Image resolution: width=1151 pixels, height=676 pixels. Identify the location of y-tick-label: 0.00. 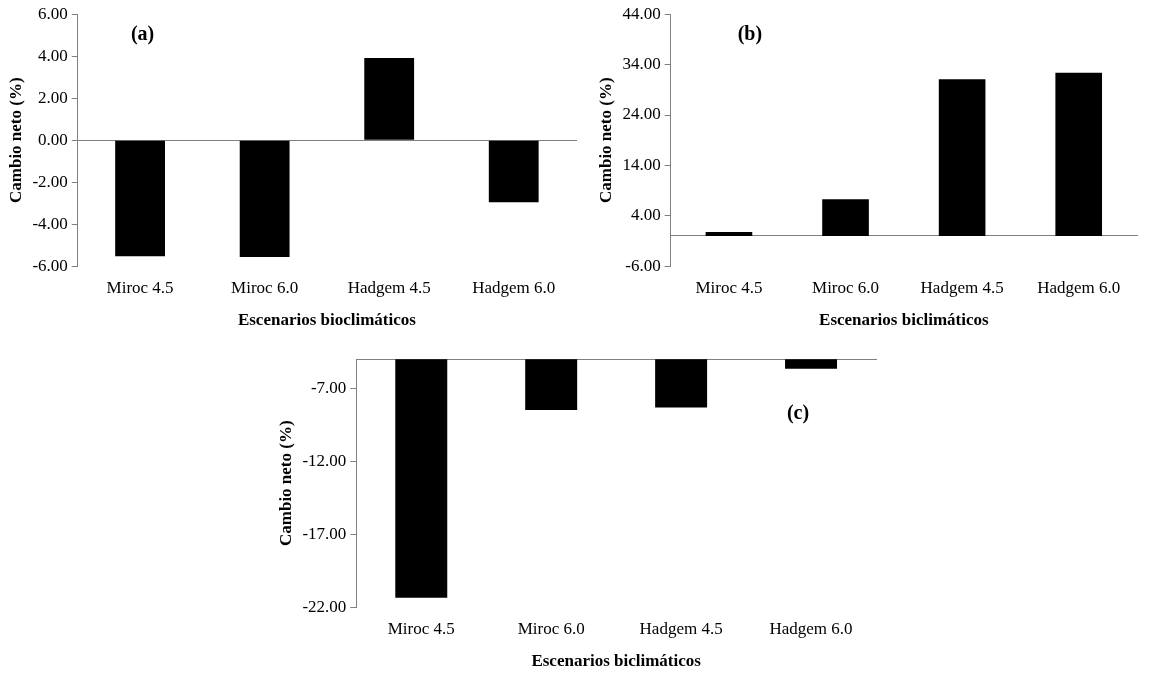
(53, 139).